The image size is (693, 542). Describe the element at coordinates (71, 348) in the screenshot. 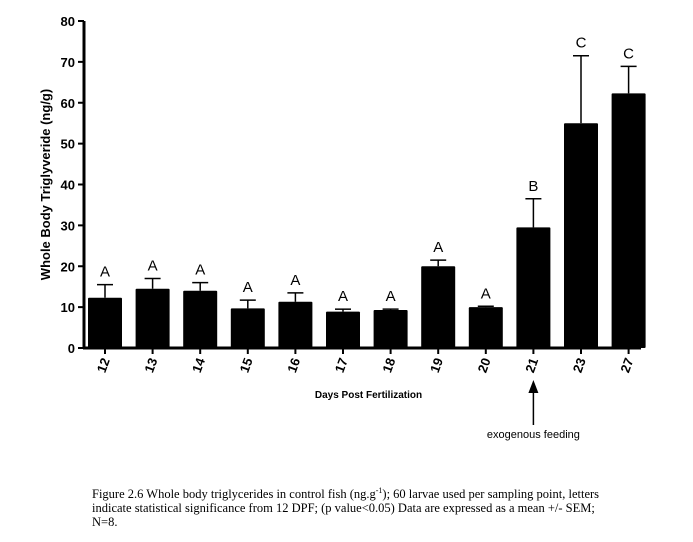

I see `y-tick-label: 0` at that location.